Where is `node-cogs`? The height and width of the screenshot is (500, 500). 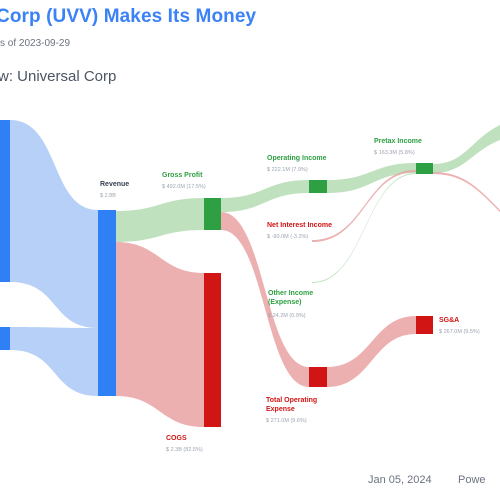 node-cogs is located at coordinates (212, 350).